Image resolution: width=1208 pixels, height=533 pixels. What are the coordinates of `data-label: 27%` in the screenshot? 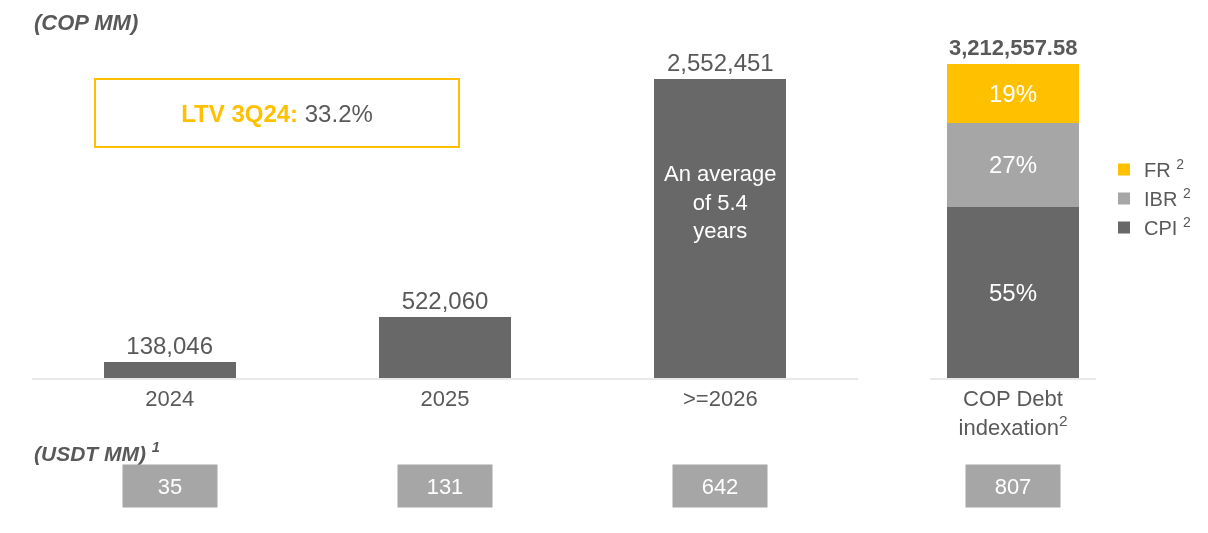 It's located at (1013, 165).